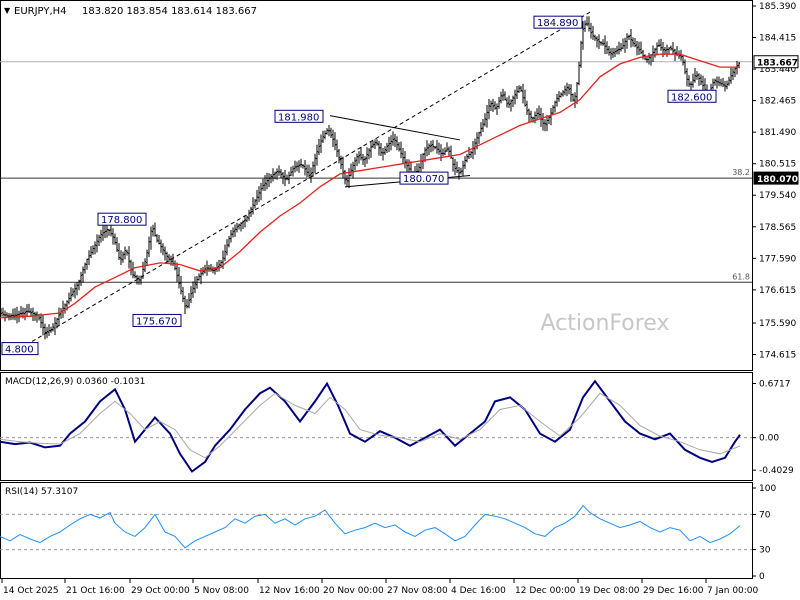  Describe the element at coordinates (221, 591) in the screenshot. I see `x-tick-label: 5 Nov 08:00` at that location.